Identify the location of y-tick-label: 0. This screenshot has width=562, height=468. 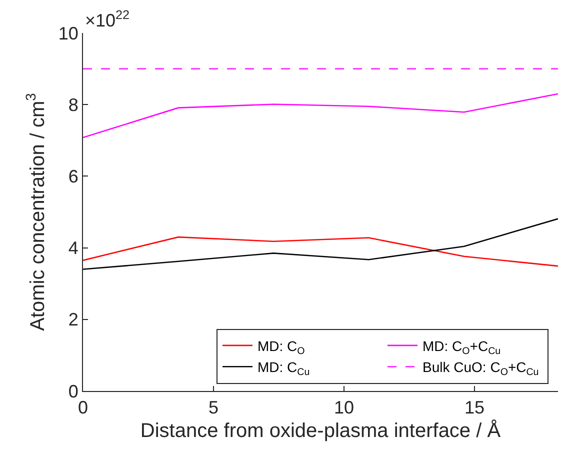
(73, 391).